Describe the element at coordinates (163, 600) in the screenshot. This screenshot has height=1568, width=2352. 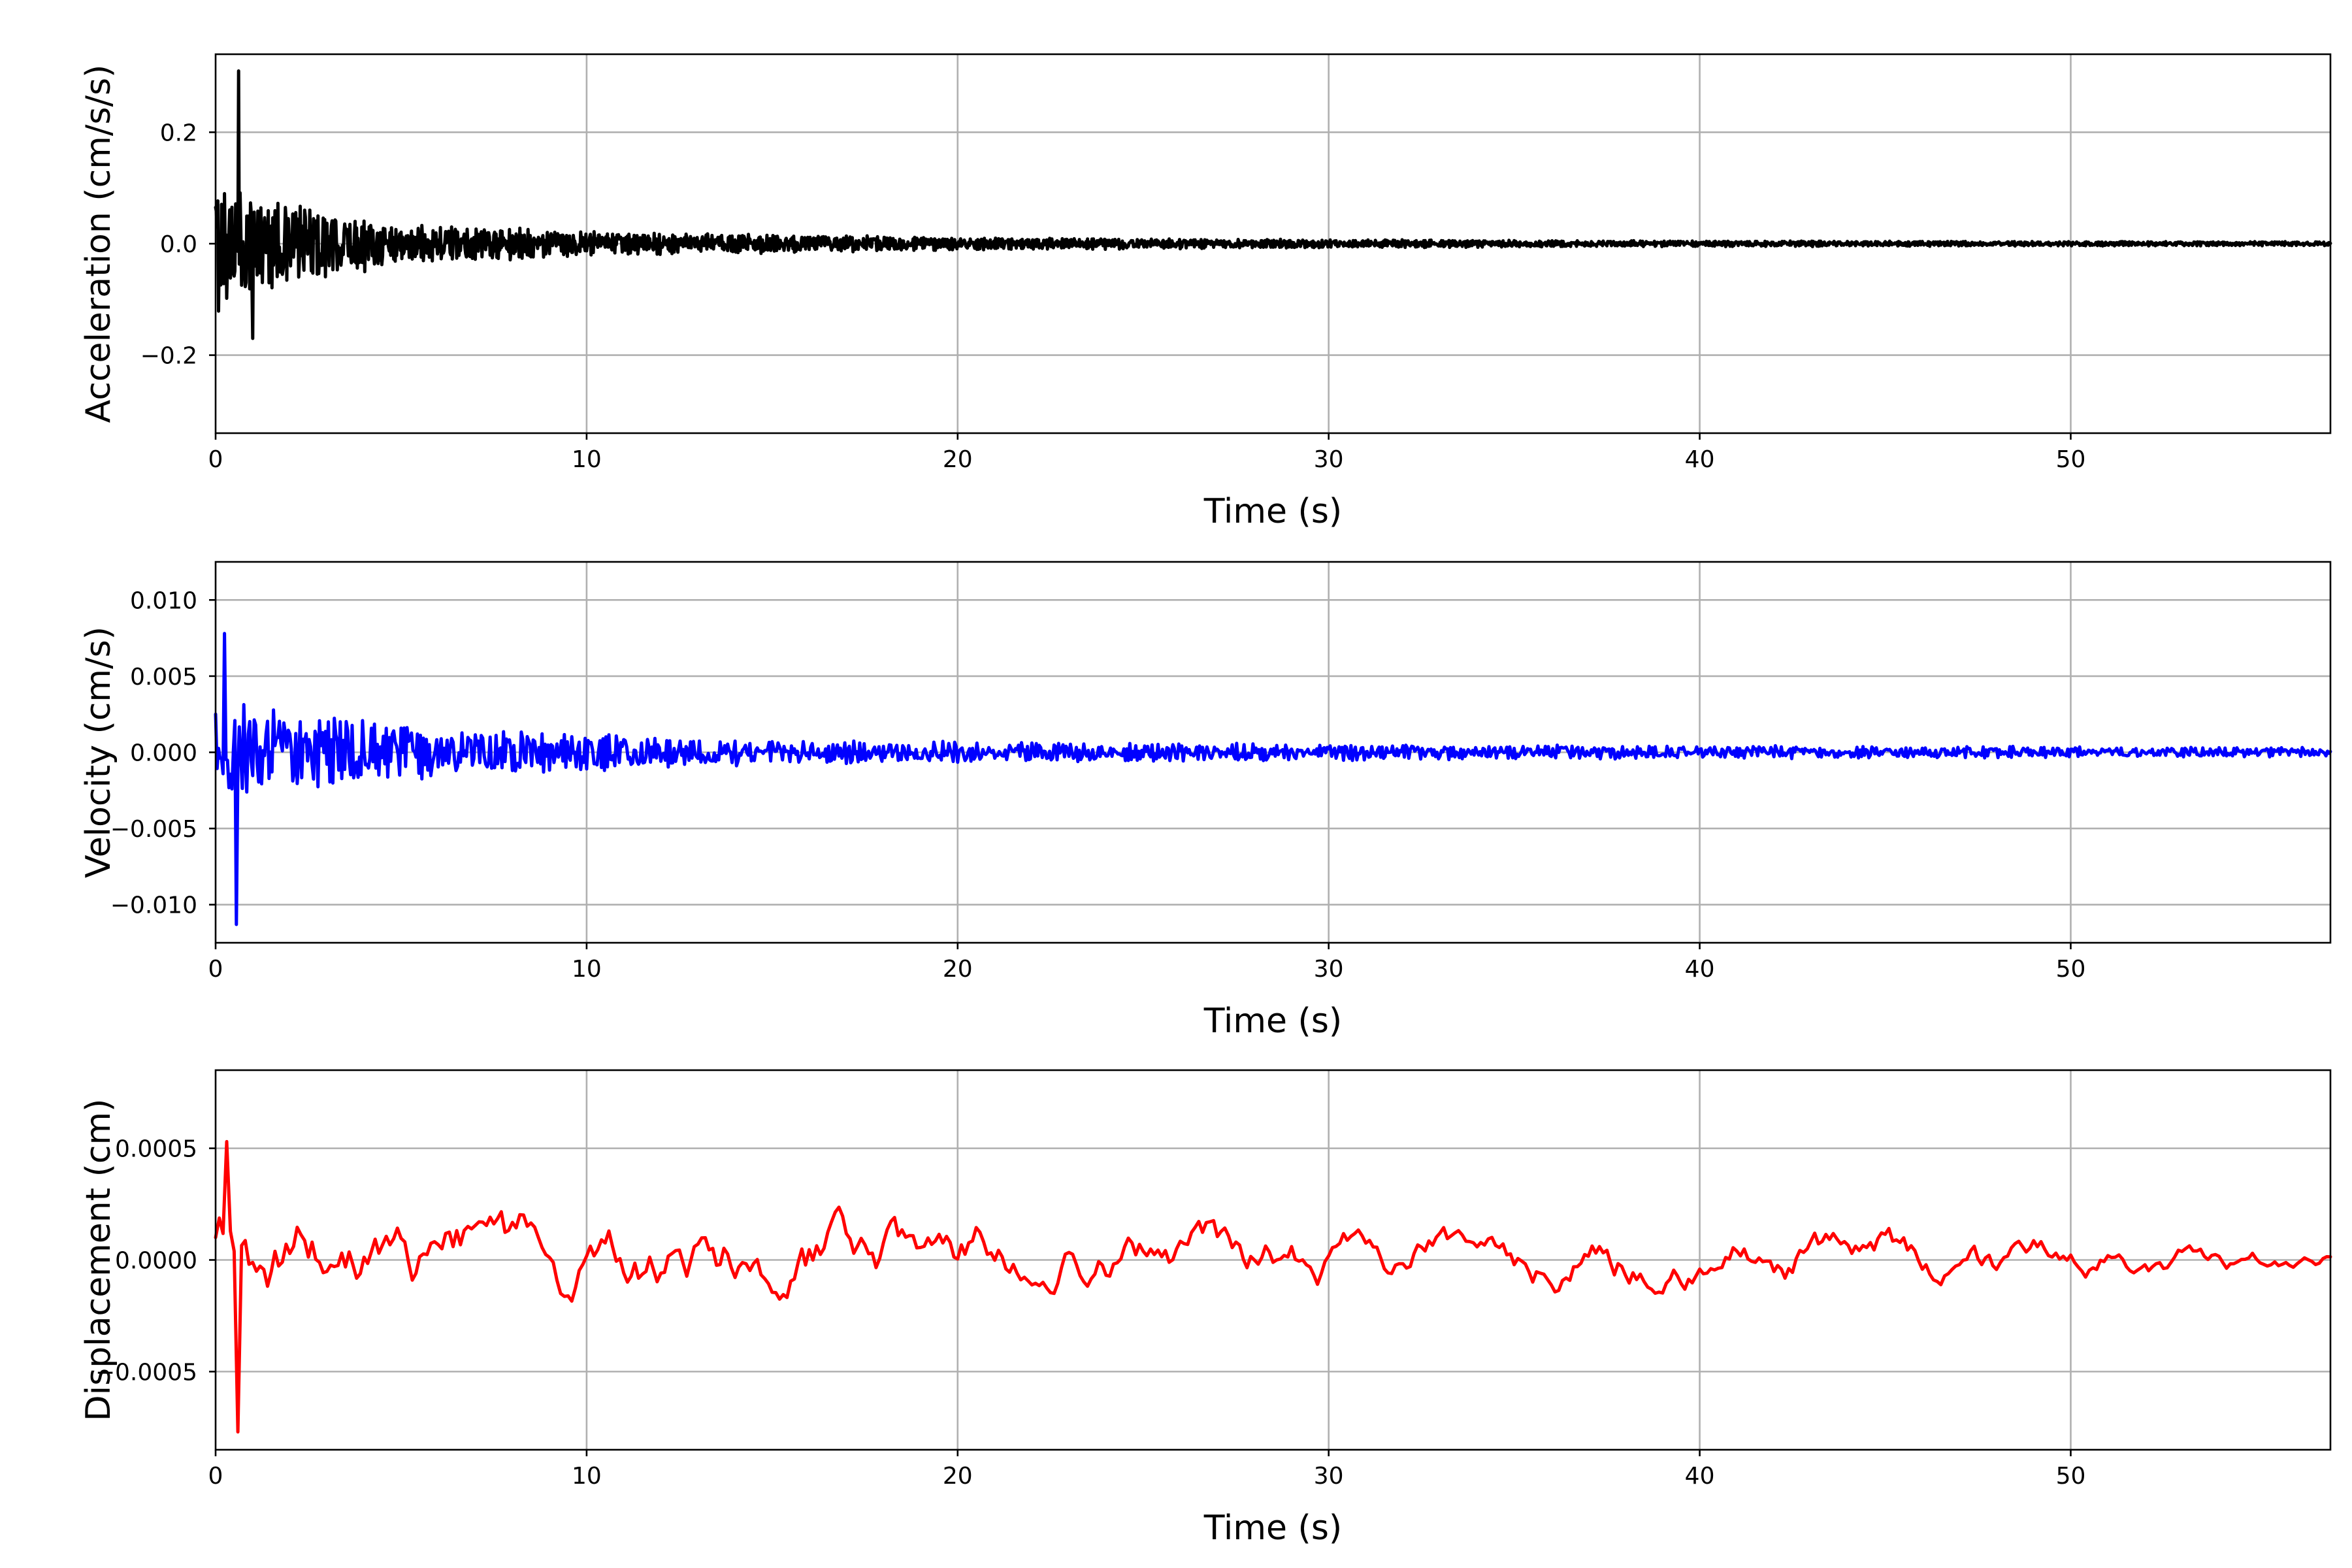
I see `y-tick-label: 0.010` at that location.